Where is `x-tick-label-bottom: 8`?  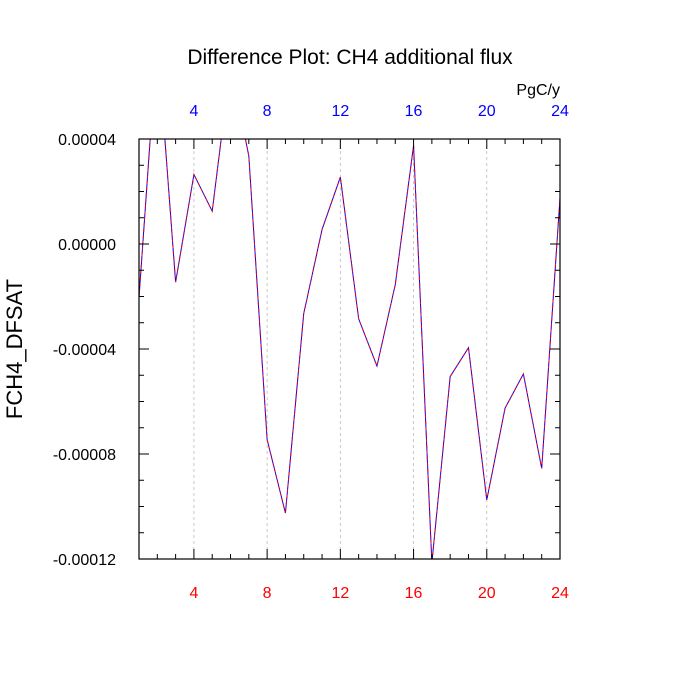
x-tick-label-bottom: 8 is located at coordinates (267, 593).